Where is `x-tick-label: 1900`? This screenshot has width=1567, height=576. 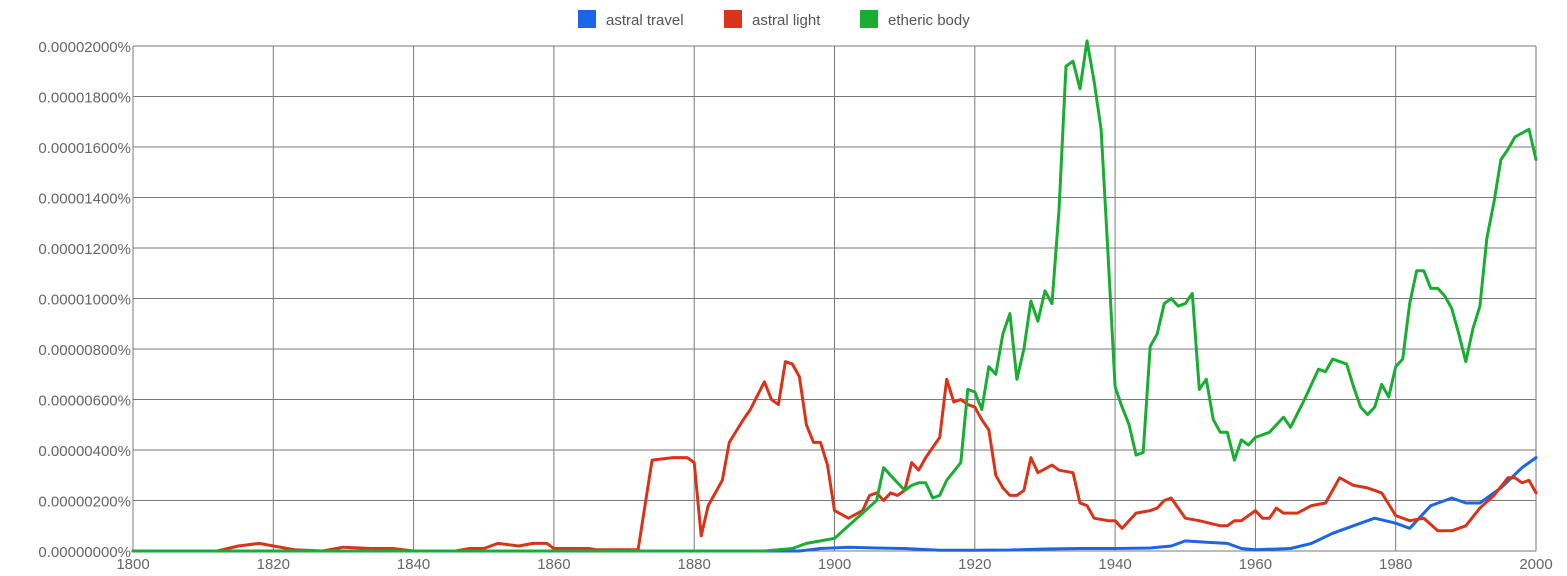
x-tick-label: 1900 is located at coordinates (834, 564).